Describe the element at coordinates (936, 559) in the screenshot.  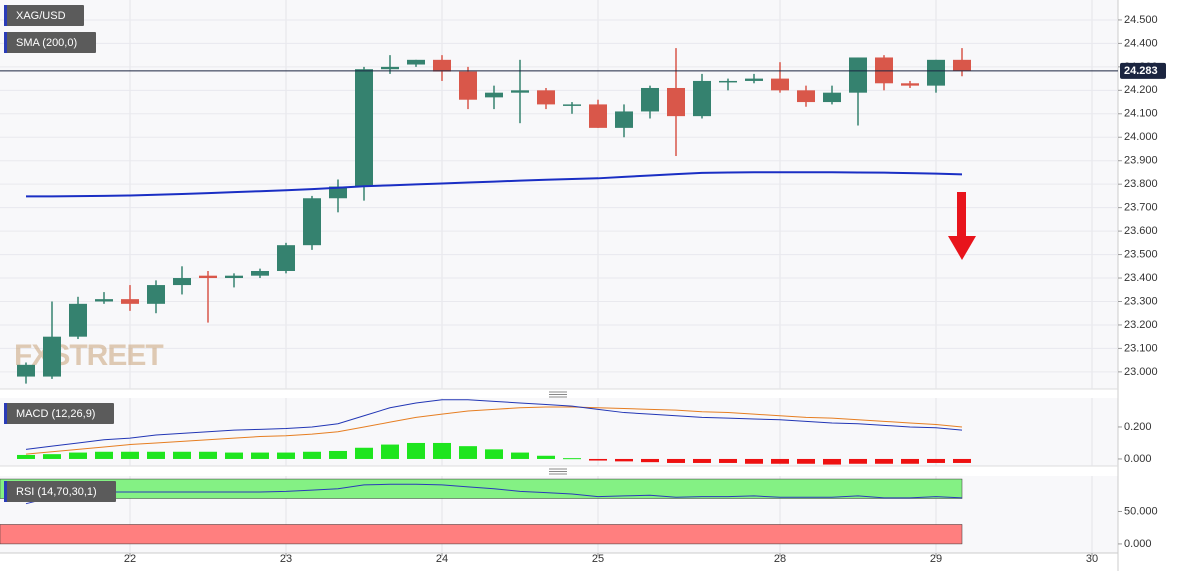
I see `x-tick-label: 29` at that location.